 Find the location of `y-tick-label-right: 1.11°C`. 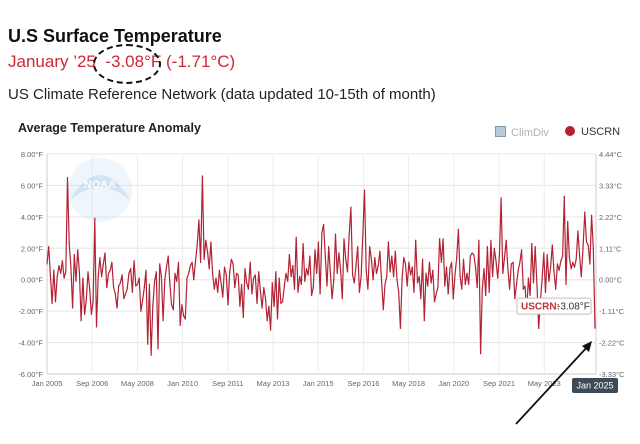

y-tick-label-right: 1.11°C is located at coordinates (610, 248).